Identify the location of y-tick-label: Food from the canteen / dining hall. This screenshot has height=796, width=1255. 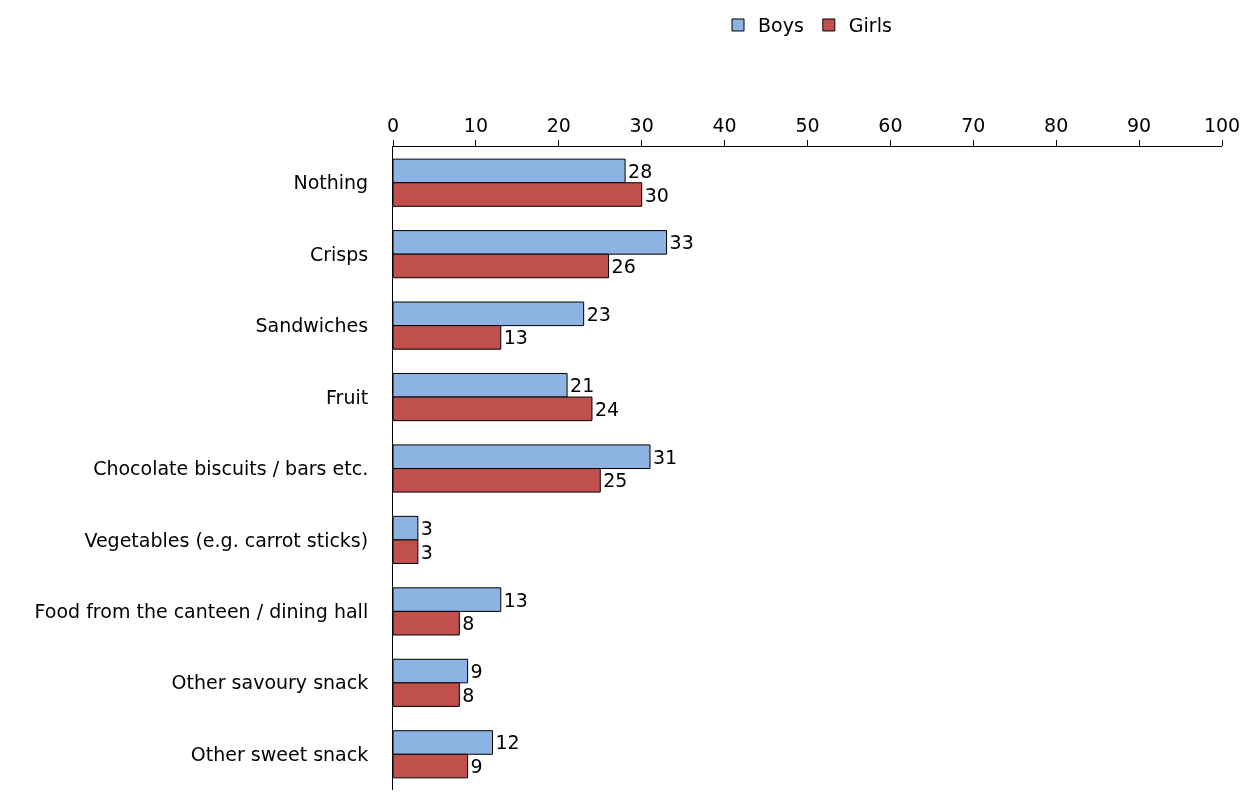
(201, 611).